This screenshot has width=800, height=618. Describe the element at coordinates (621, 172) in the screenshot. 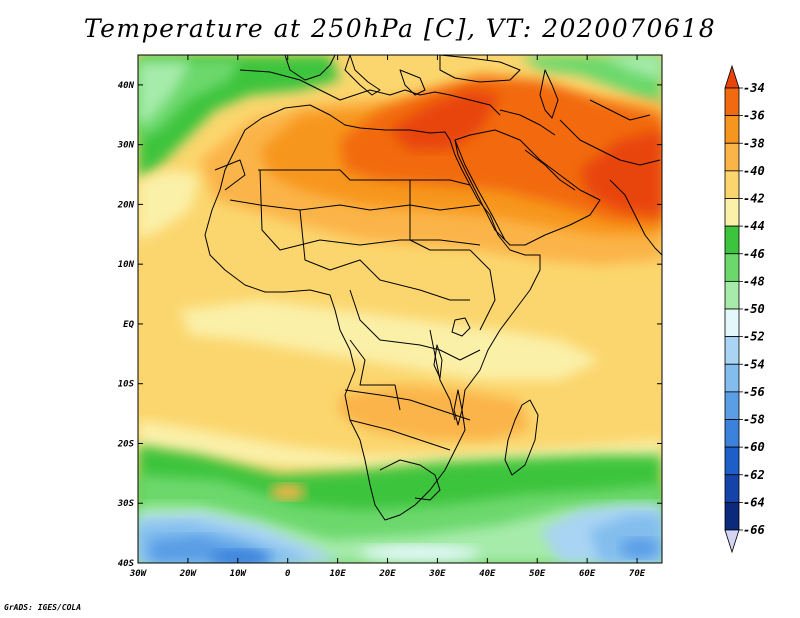

I see `field-darkred-east` at that location.